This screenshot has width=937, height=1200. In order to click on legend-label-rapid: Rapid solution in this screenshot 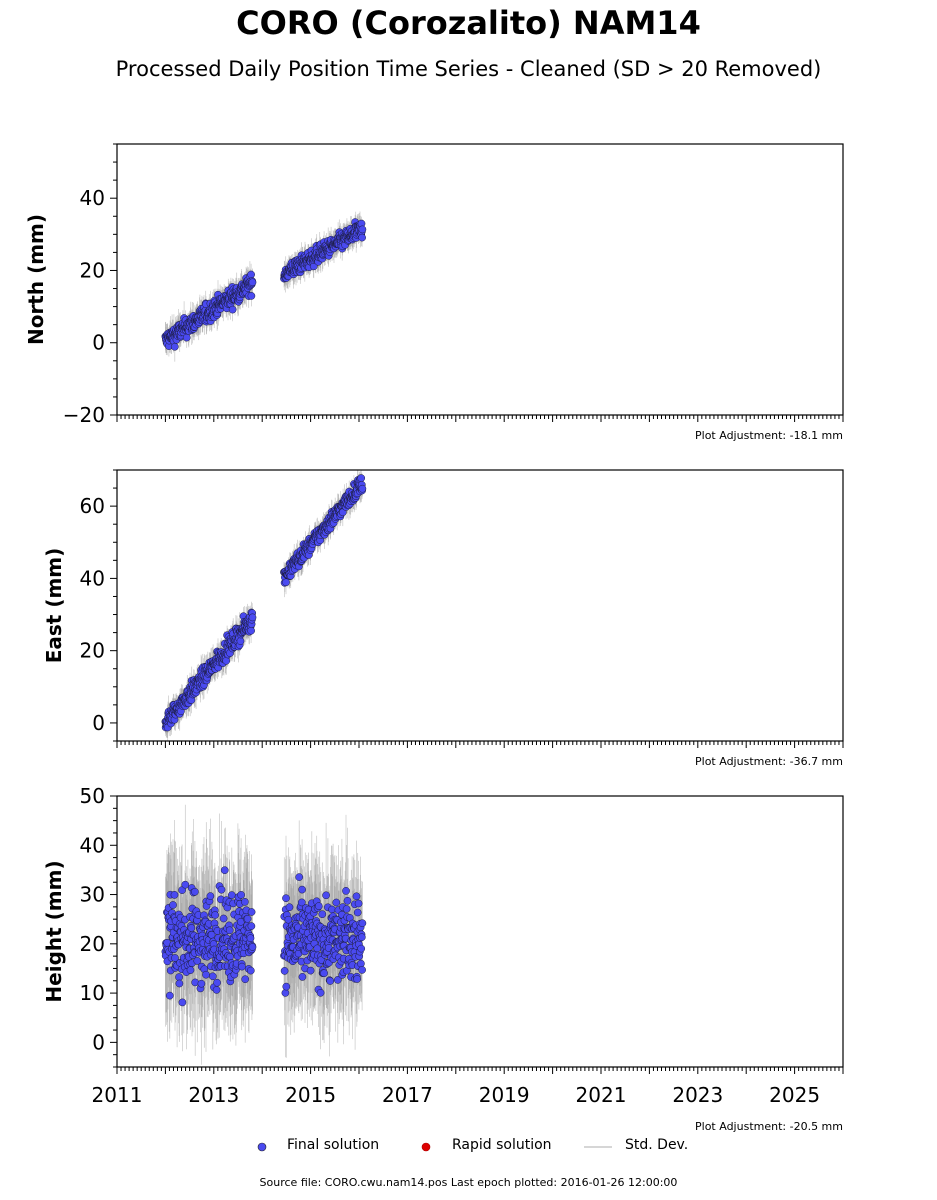, I will do `click(502, 1145)`.